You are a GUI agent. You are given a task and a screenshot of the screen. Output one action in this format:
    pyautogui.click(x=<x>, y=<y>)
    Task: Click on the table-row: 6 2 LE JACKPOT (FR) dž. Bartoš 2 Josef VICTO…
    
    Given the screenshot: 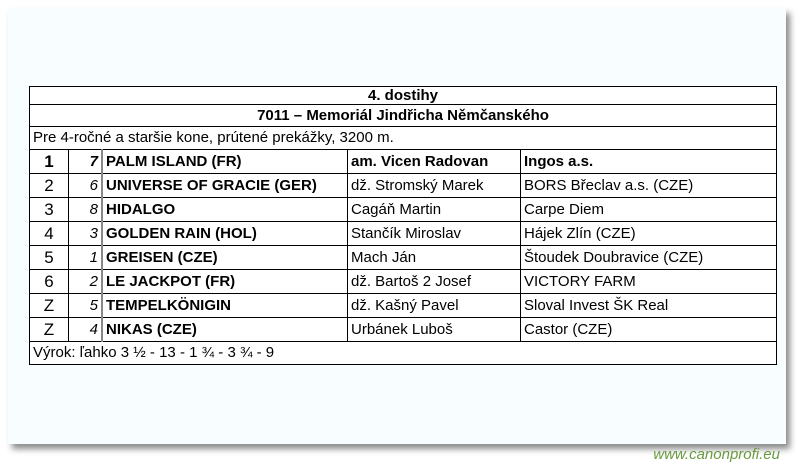 What is the action you would take?
    pyautogui.click(x=403, y=281)
    